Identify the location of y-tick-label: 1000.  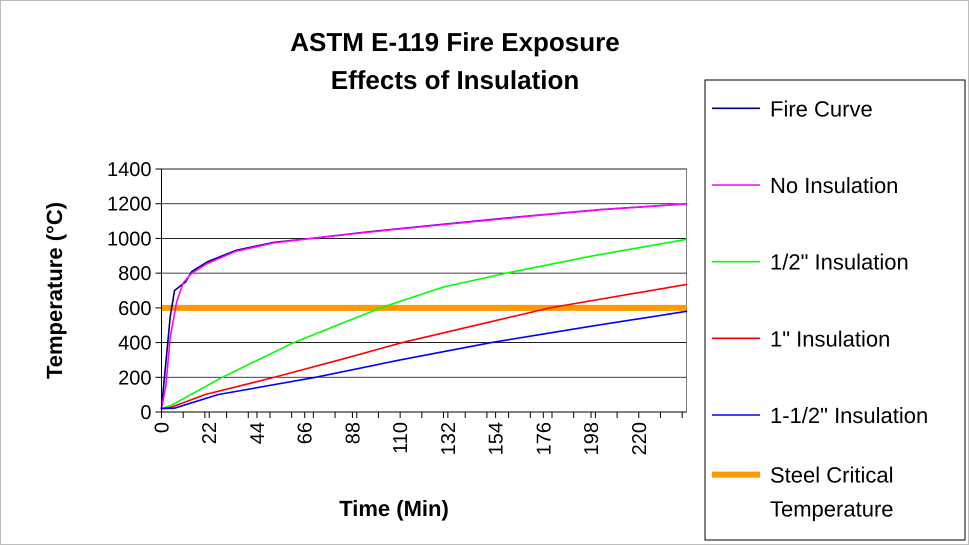
(129, 239).